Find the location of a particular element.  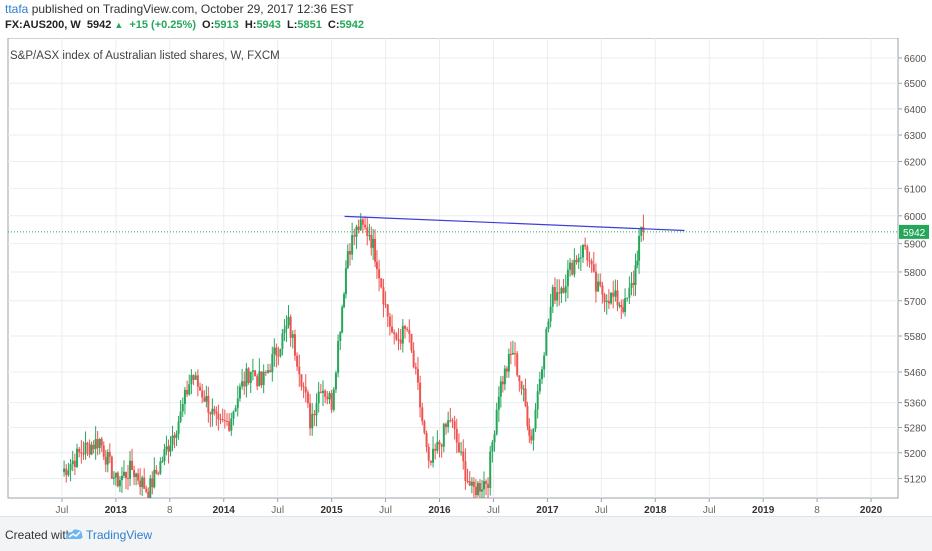

x-tick-label: 2019 is located at coordinates (763, 510).